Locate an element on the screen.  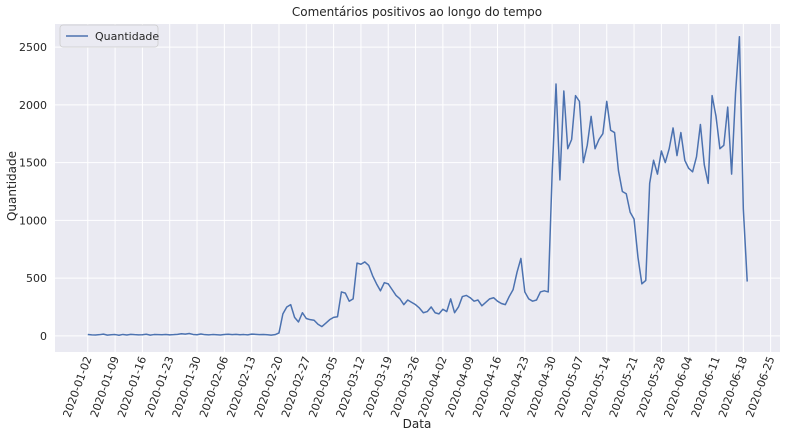
legend-box is located at coordinates (109, 36).